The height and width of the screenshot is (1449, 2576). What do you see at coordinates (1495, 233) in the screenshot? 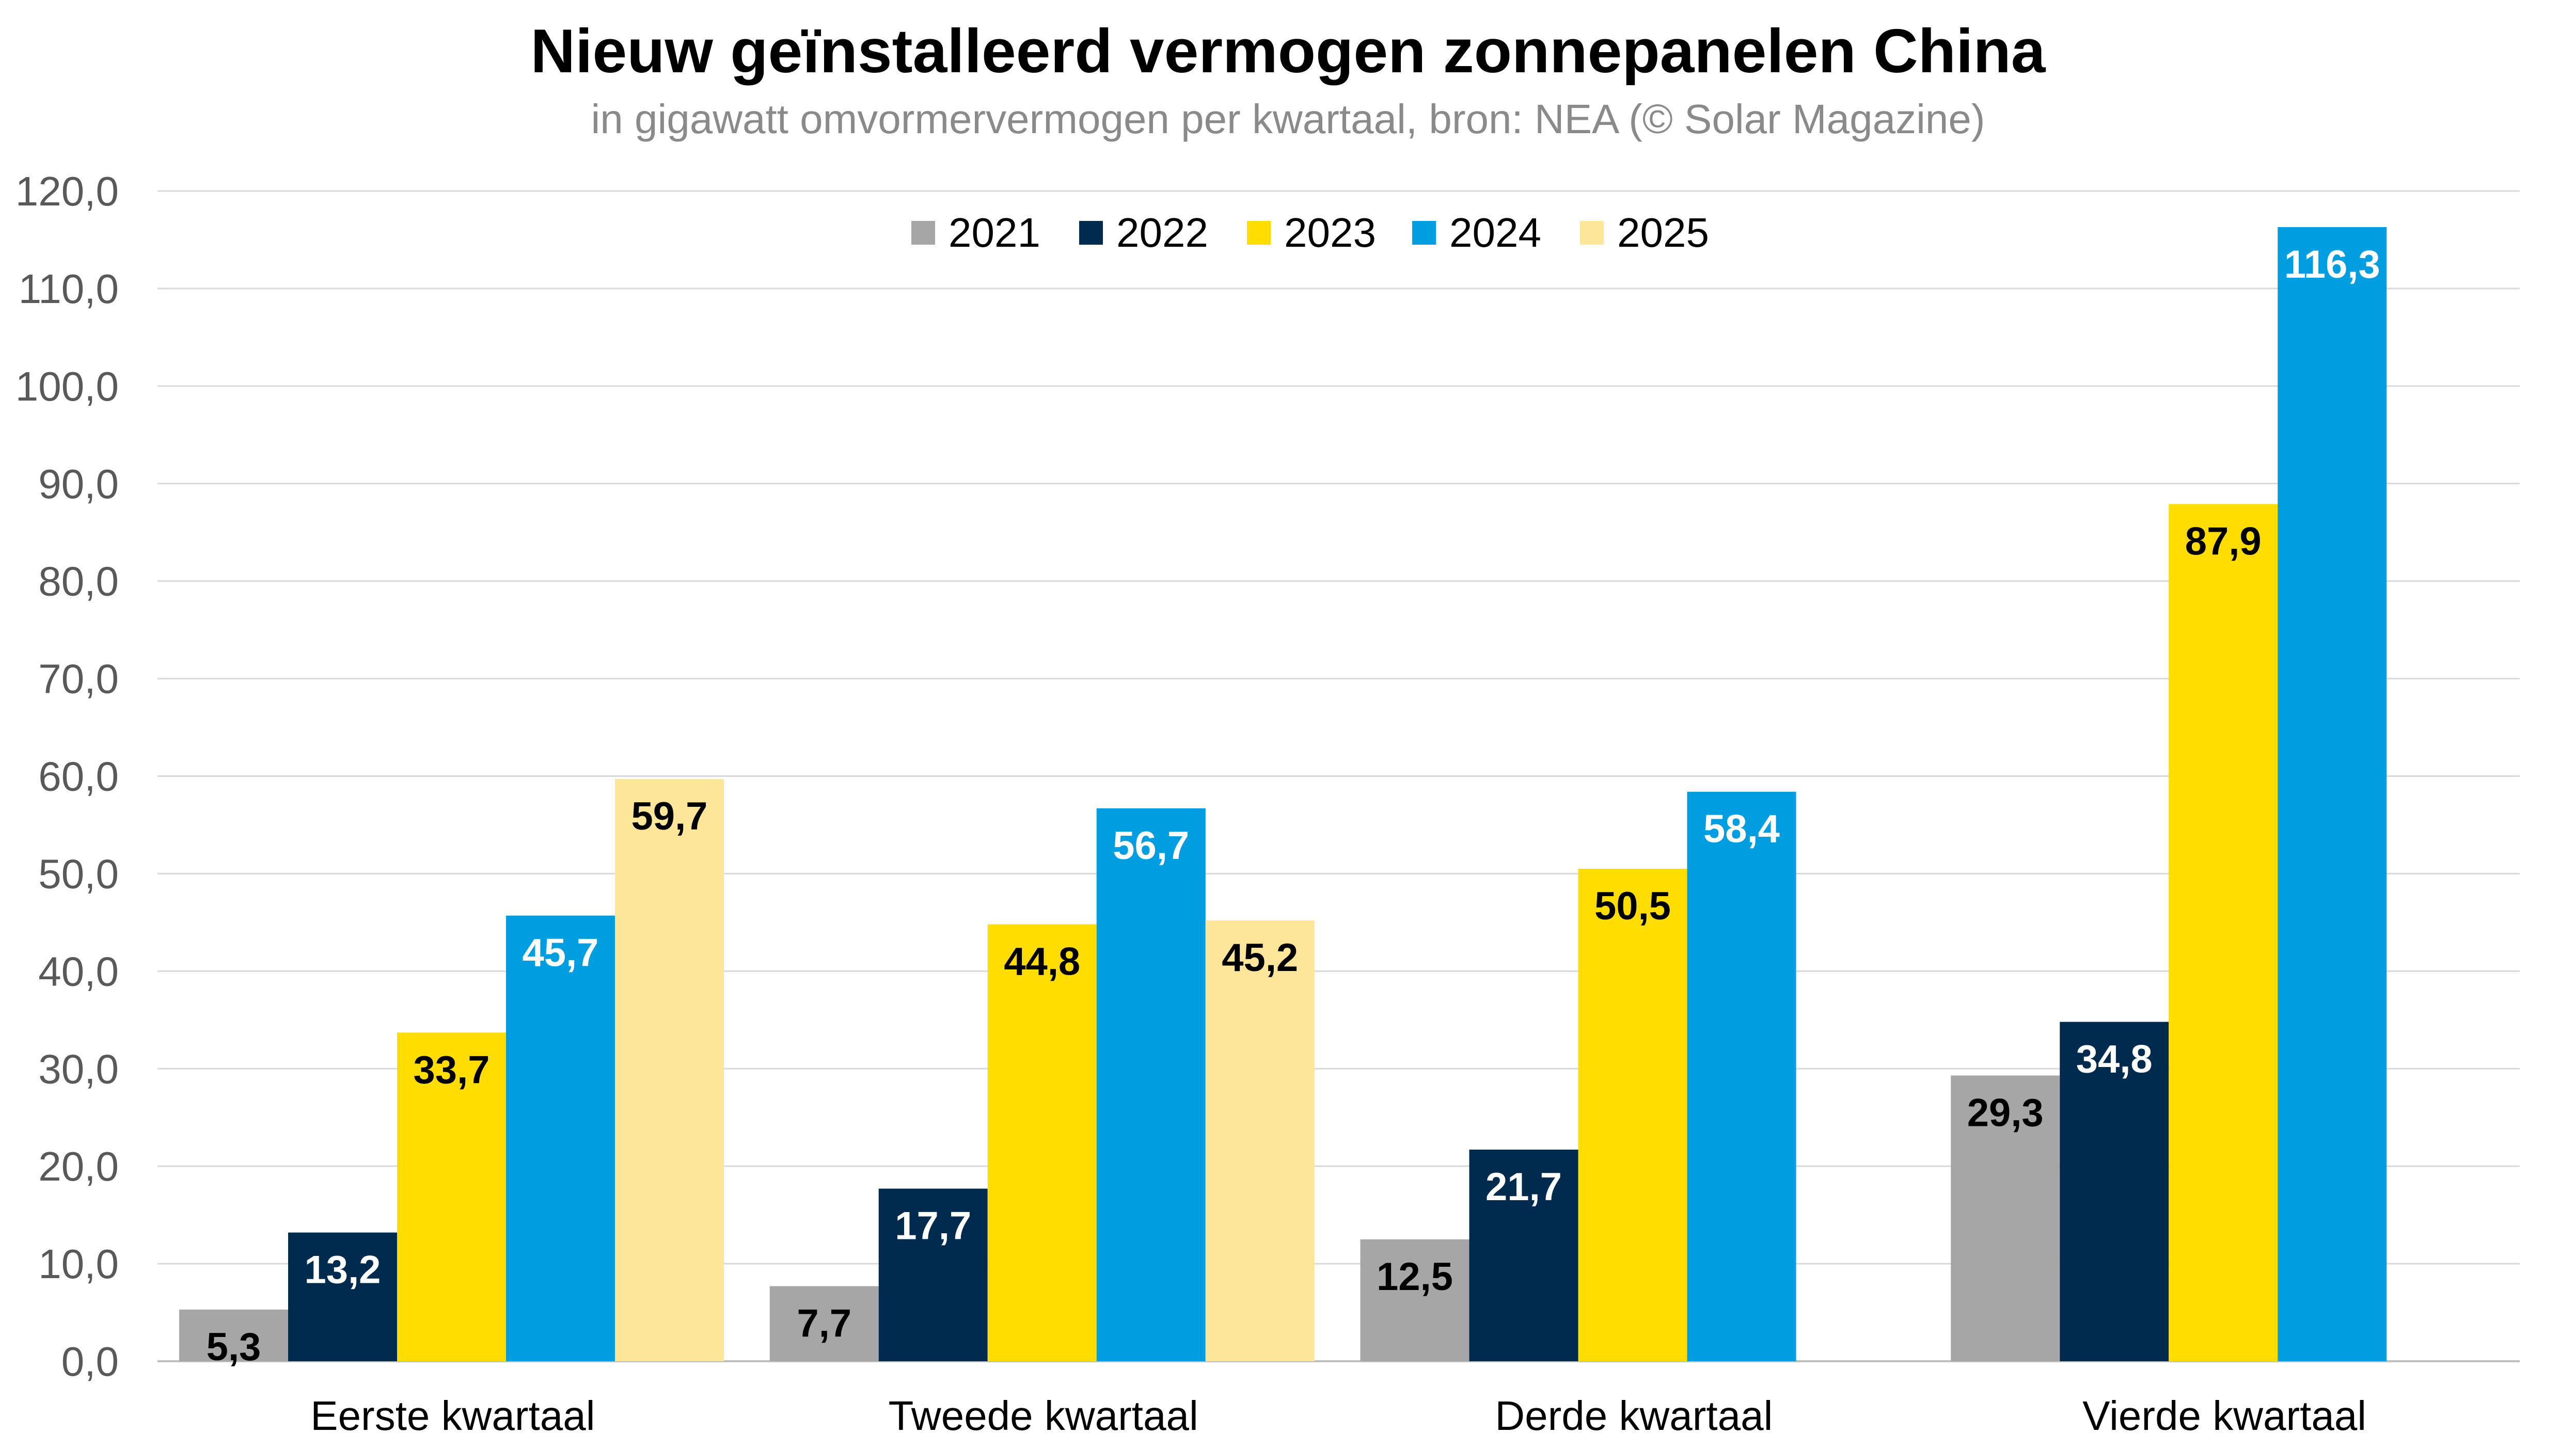
I see `legend-label: 2024` at bounding box center [1495, 233].